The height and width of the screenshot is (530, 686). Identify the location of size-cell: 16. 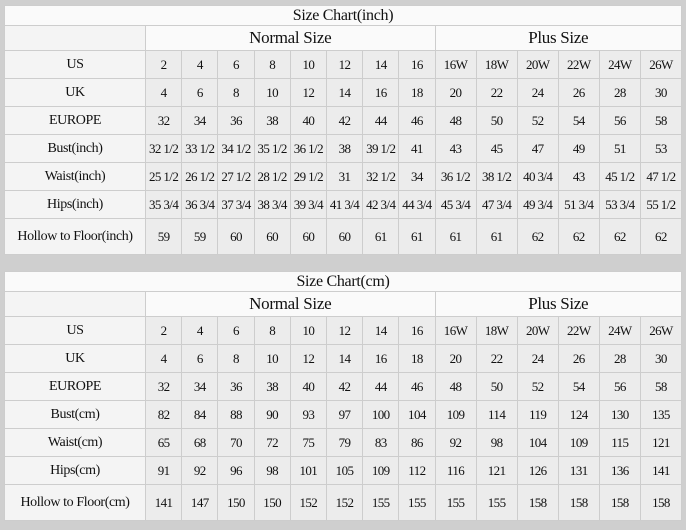
(417, 64).